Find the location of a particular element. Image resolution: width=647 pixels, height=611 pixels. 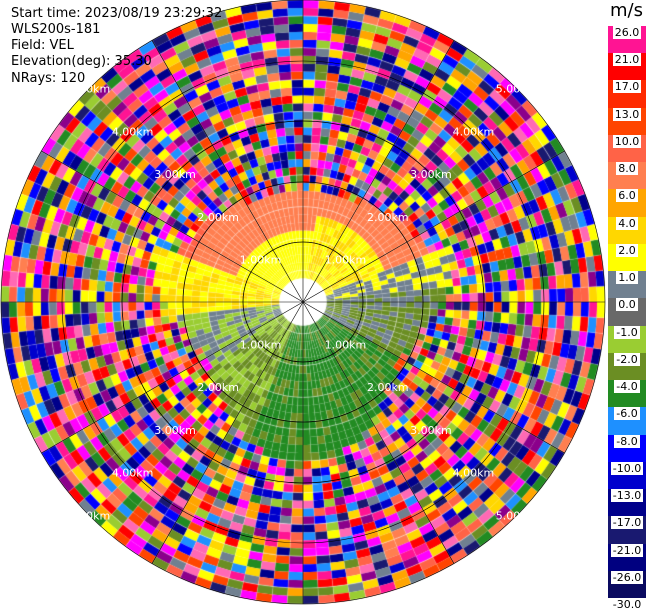

colorbar-tick-label: -6.0 is located at coordinates (627, 414).